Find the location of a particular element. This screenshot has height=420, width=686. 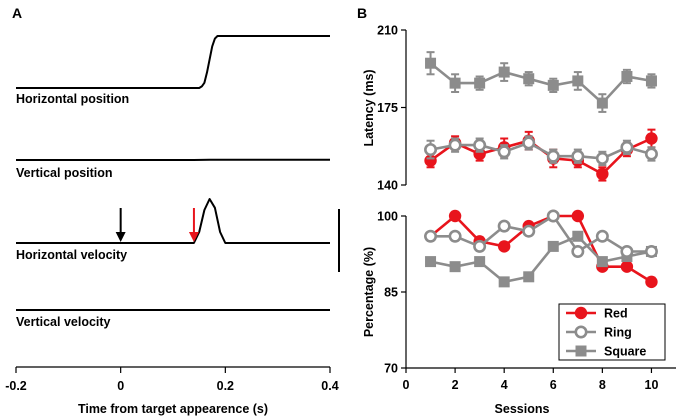

x-tick-label: 10 is located at coordinates (652, 385).